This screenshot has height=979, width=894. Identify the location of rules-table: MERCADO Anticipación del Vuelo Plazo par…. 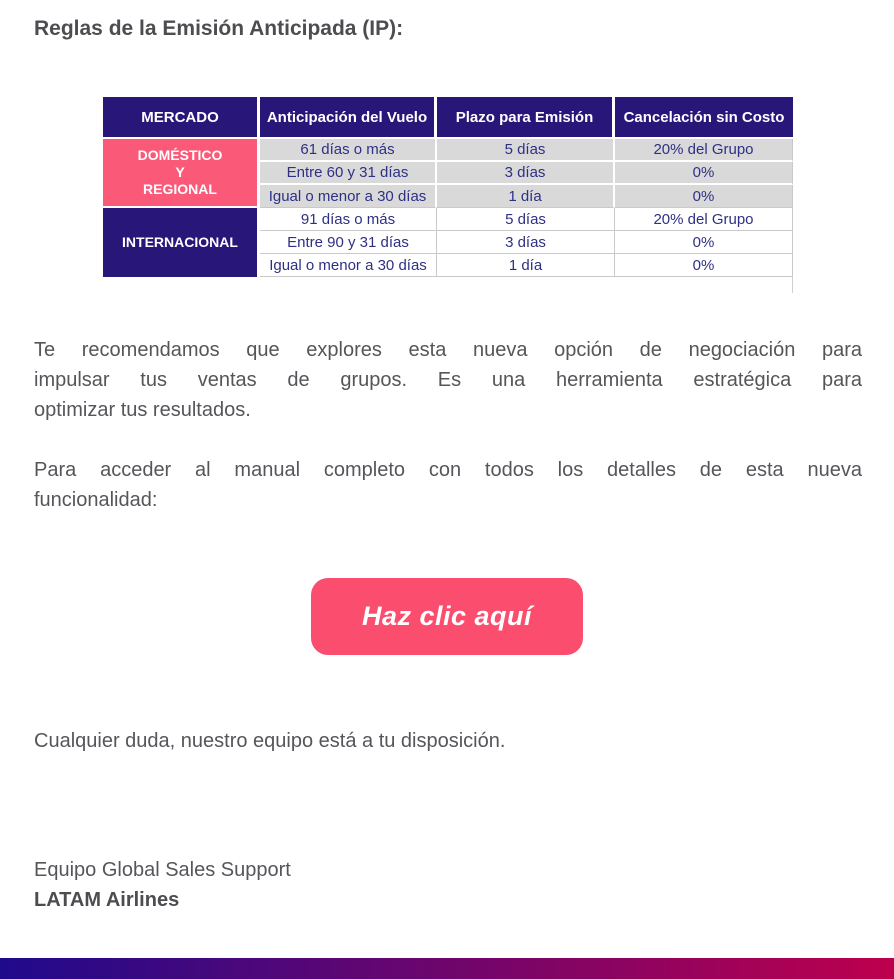
(448, 187).